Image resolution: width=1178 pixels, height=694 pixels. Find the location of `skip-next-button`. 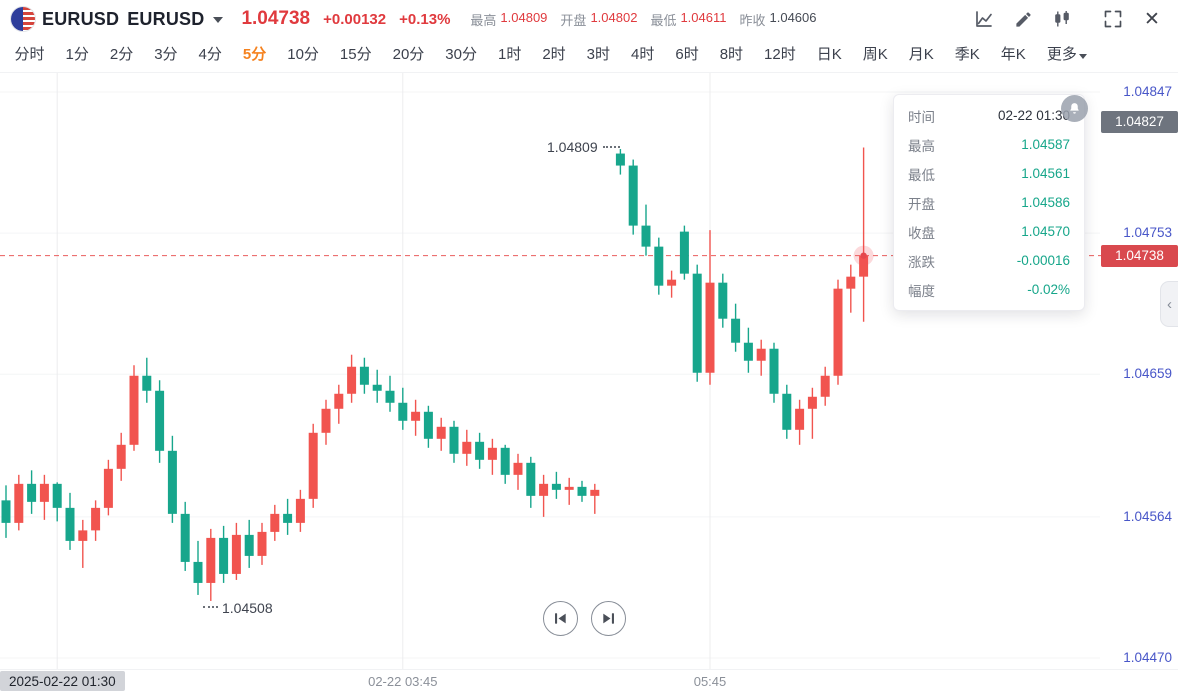

skip-next-button is located at coordinates (608, 618).